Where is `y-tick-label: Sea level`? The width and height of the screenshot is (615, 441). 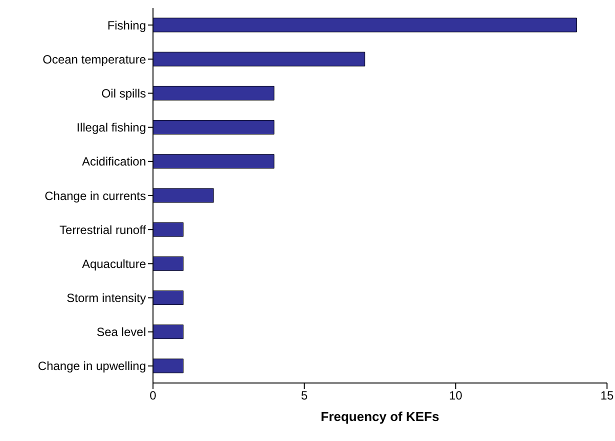 y-tick-label: Sea level is located at coordinates (121, 332).